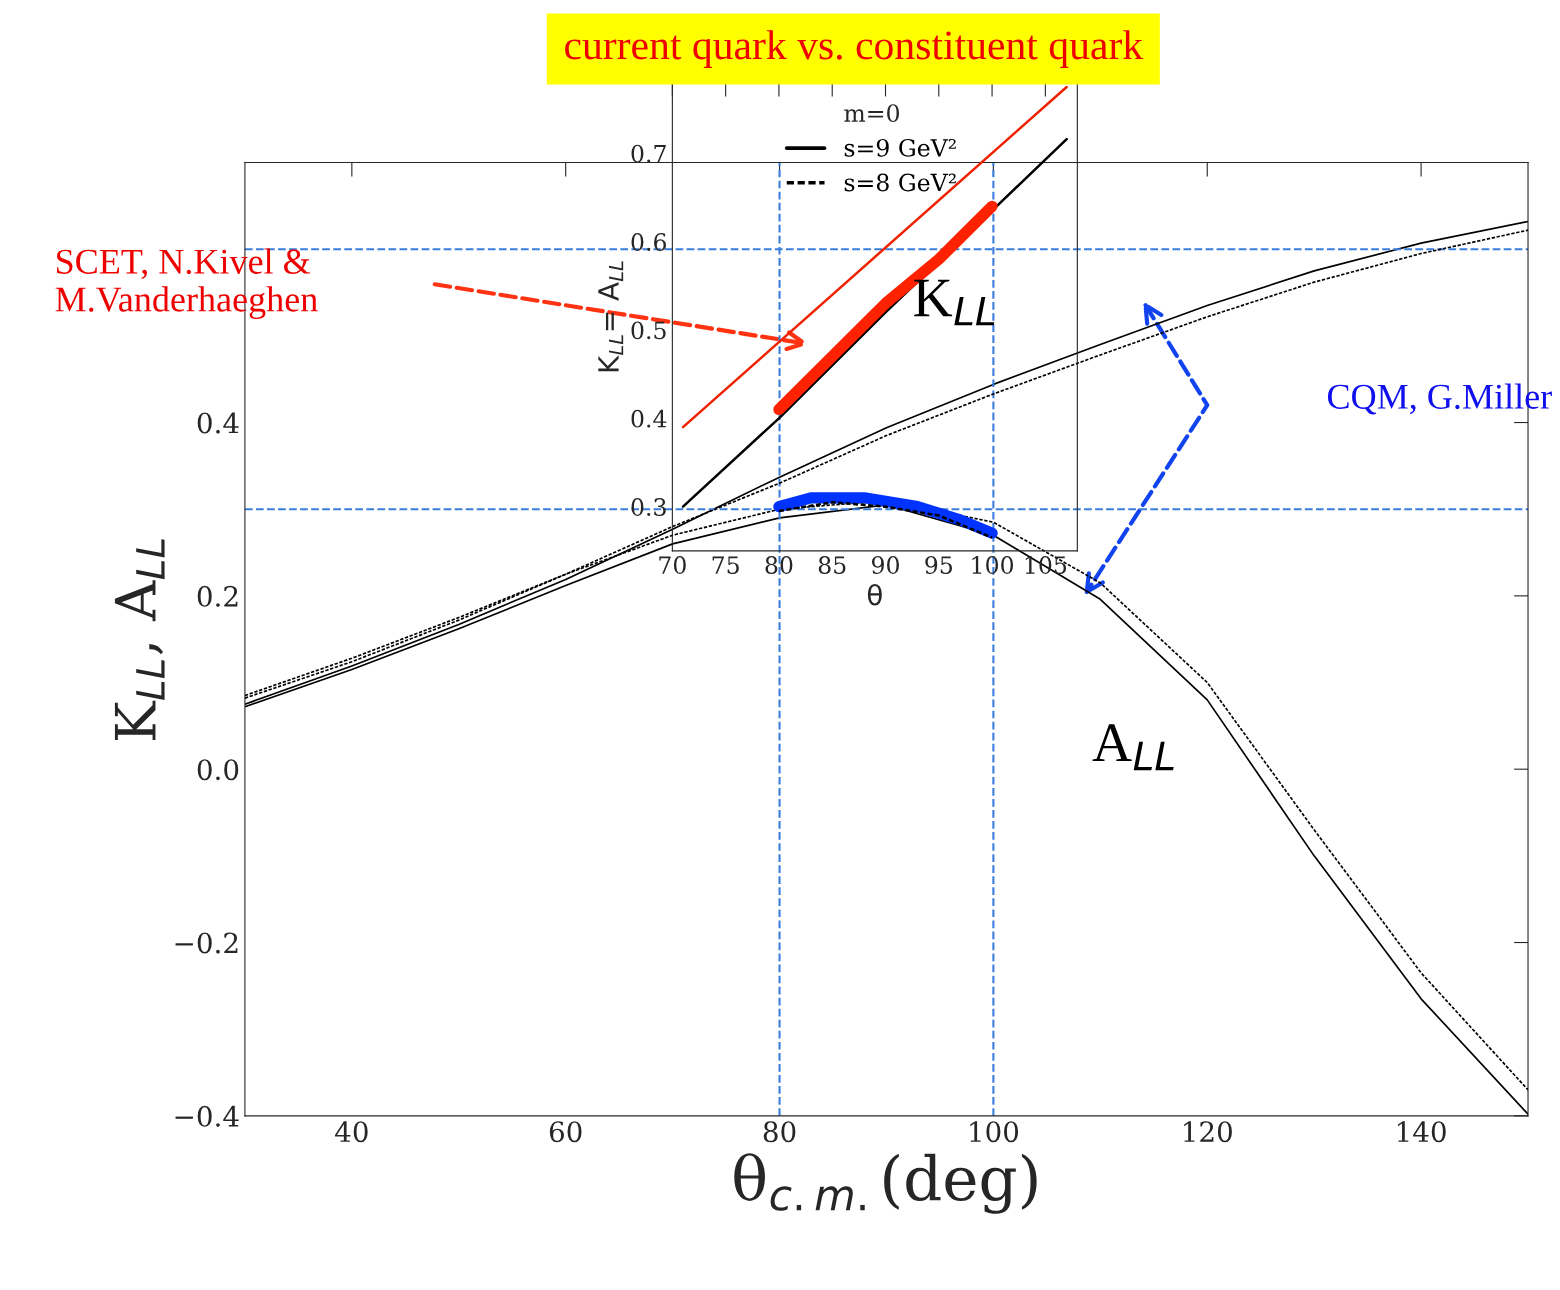  Describe the element at coordinates (611, 316) in the screenshot. I see `y-axis-title: K$_{LL}$= A$_{LL}$` at that location.